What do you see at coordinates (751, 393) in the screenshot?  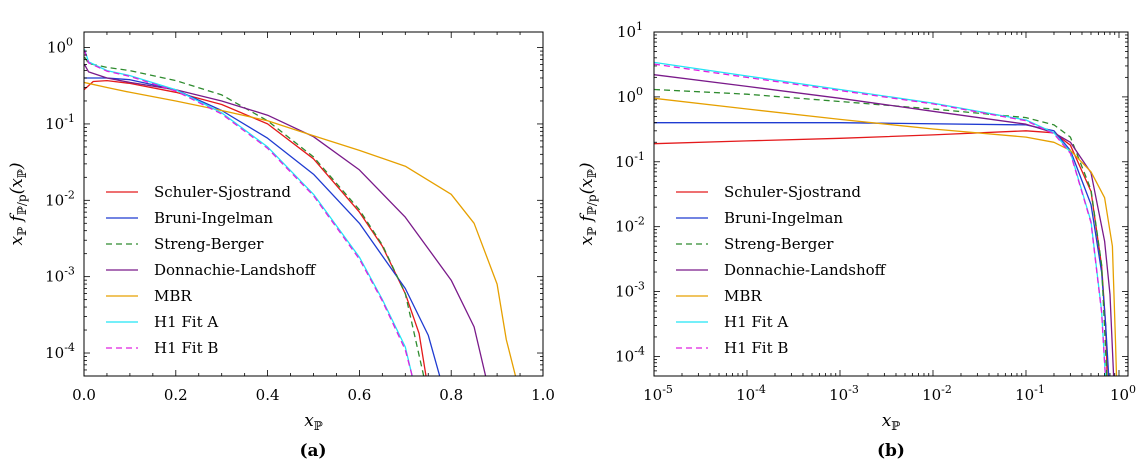 I see `x-tick-label: 10⁻⁴` at bounding box center [751, 393].